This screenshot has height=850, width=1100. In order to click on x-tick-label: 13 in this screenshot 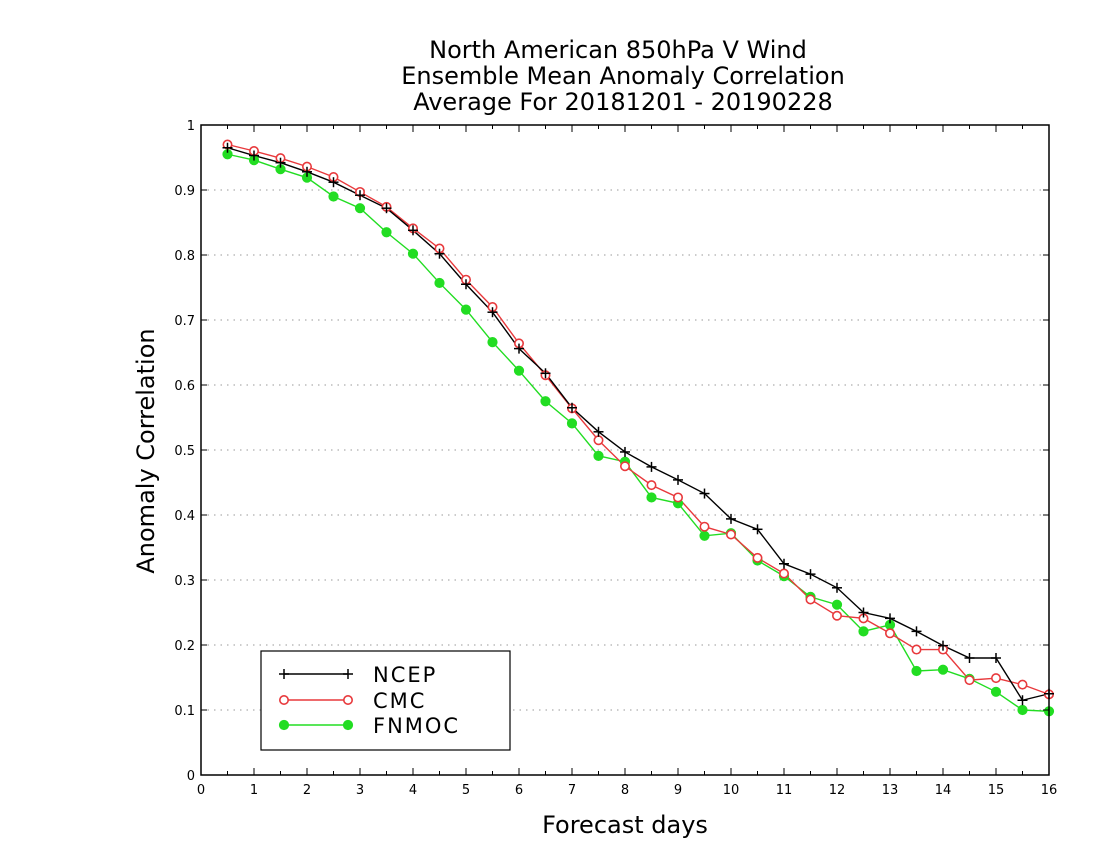, I will do `click(890, 790)`.